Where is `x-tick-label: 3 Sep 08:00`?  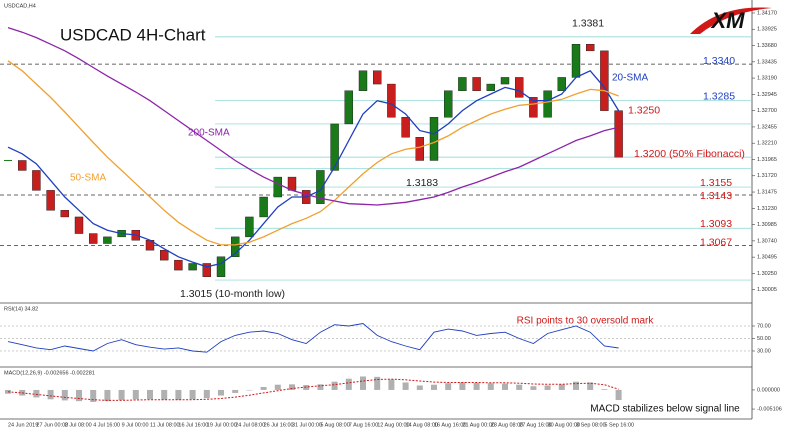 x-tick-label: 3 Sep 08:00 is located at coordinates (591, 425).